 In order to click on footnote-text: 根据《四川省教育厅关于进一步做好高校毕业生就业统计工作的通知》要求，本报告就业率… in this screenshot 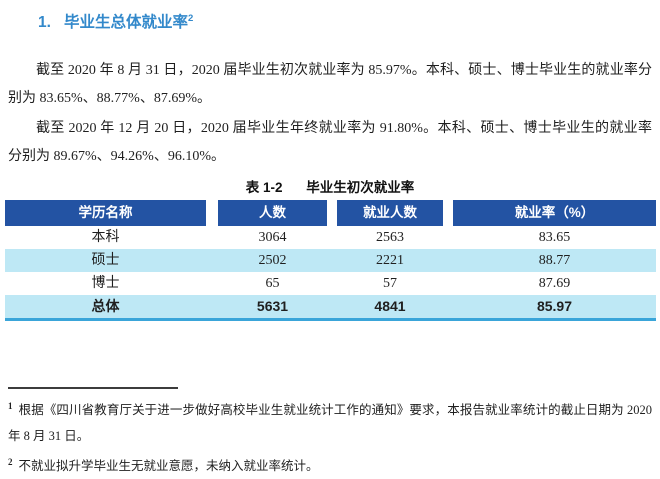, I will do `click(330, 423)`.